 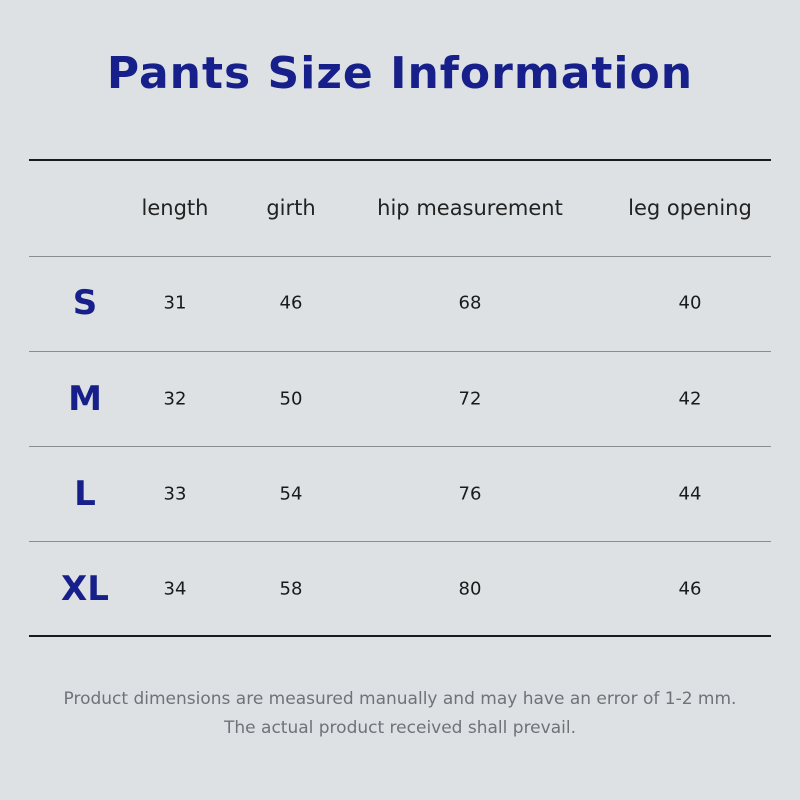 I want to click on table-cell: 31, so click(x=175, y=303).